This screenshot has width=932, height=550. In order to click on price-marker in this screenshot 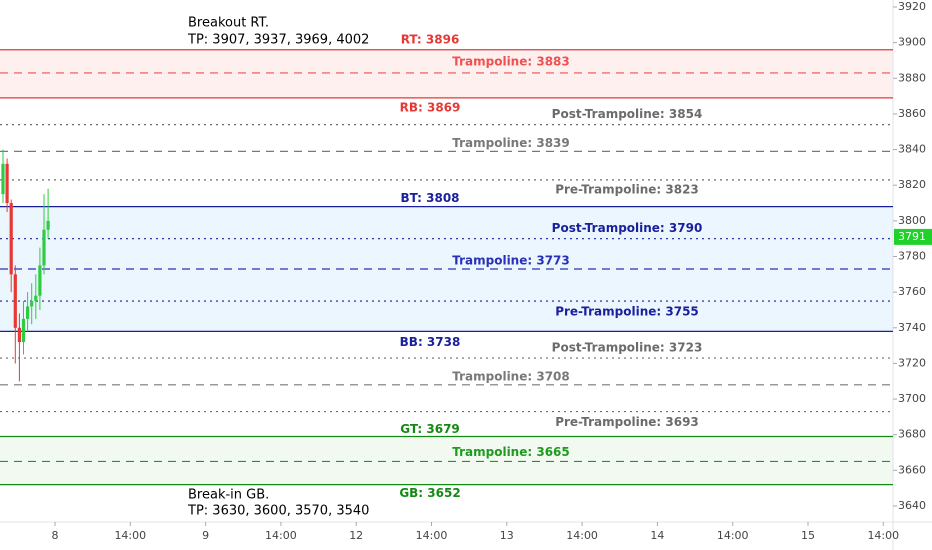, I will do `click(913, 236)`.